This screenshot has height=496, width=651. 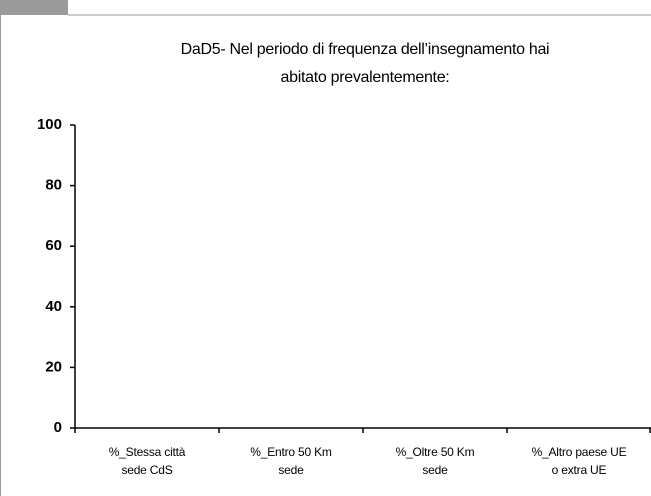 I want to click on y-tick-label: 80, so click(x=53, y=185).